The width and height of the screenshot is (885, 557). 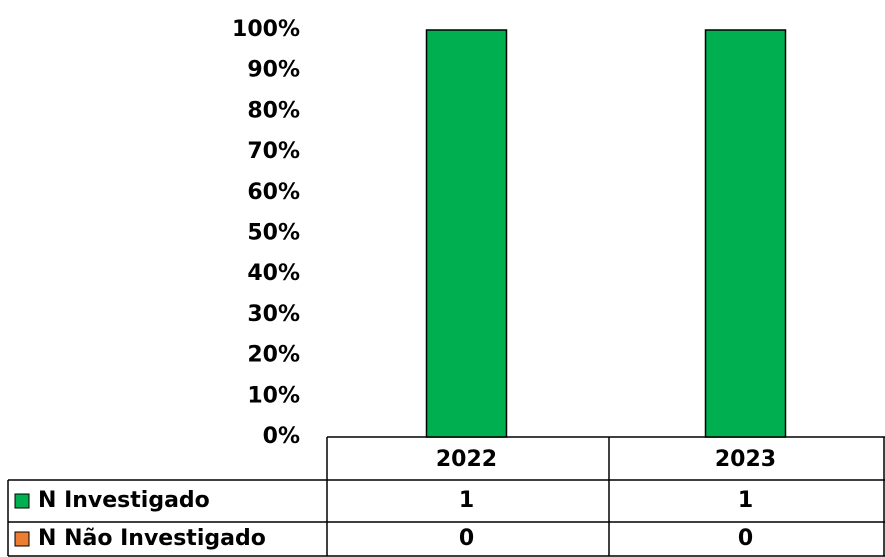 I want to click on y-tick-label: 10%, so click(x=273, y=395).